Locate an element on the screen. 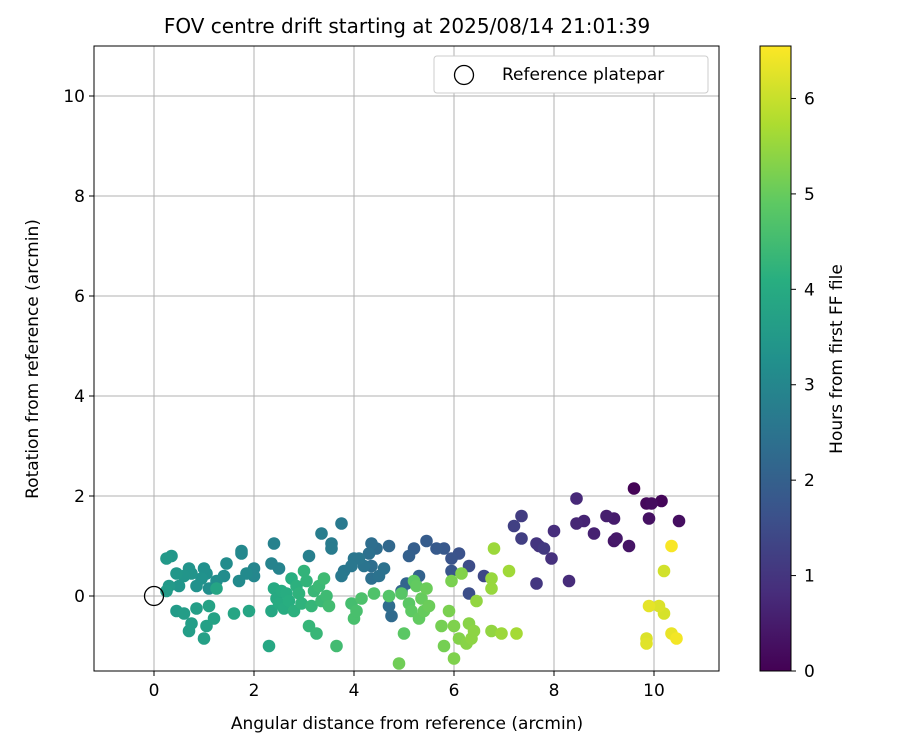 The image size is (900, 750). colorbar-tick-label: 0 is located at coordinates (809, 672).